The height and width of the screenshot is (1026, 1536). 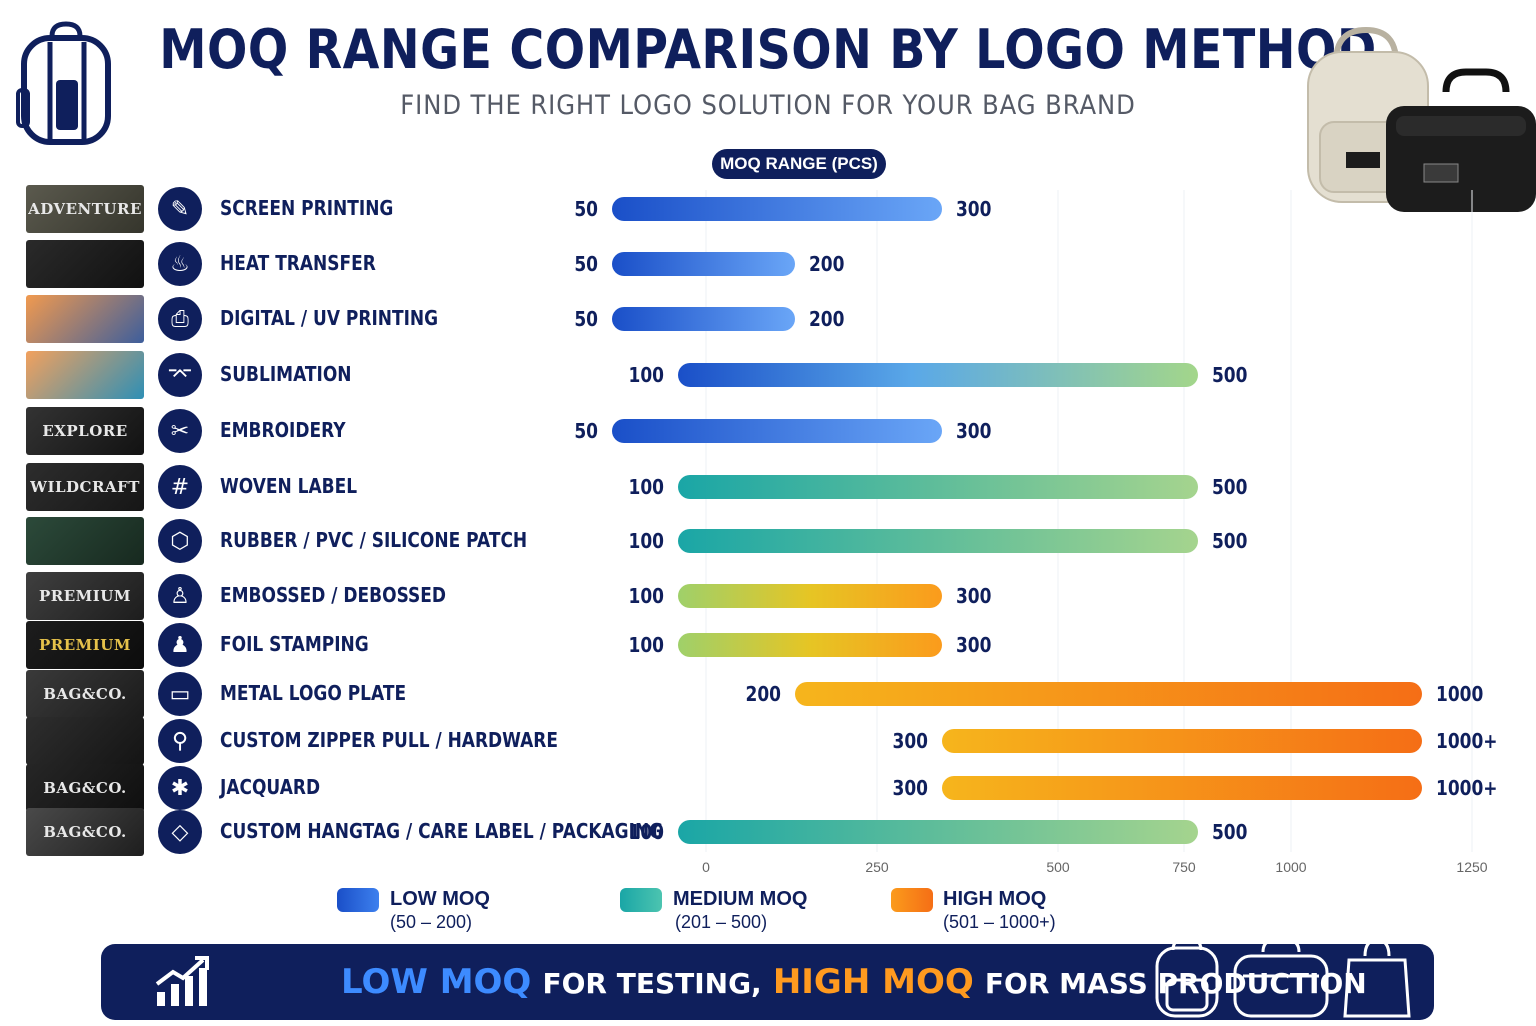 What do you see at coordinates (912, 900) in the screenshot?
I see `legend-swatch-high` at bounding box center [912, 900].